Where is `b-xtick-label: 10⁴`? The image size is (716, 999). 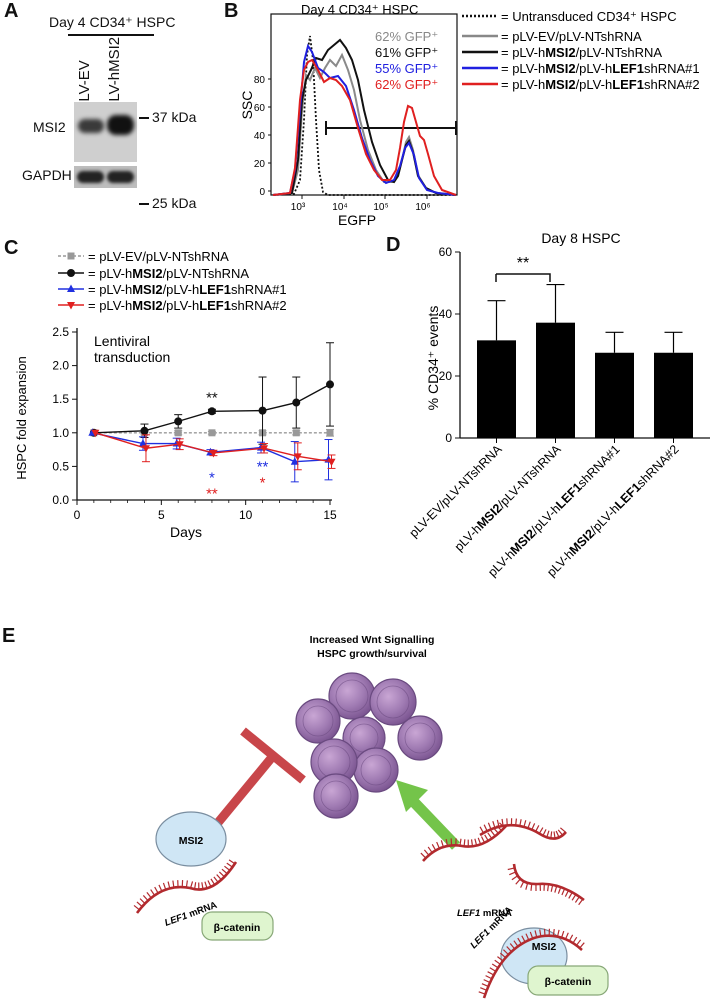
b-xtick-label: 10⁴ is located at coordinates (339, 207).